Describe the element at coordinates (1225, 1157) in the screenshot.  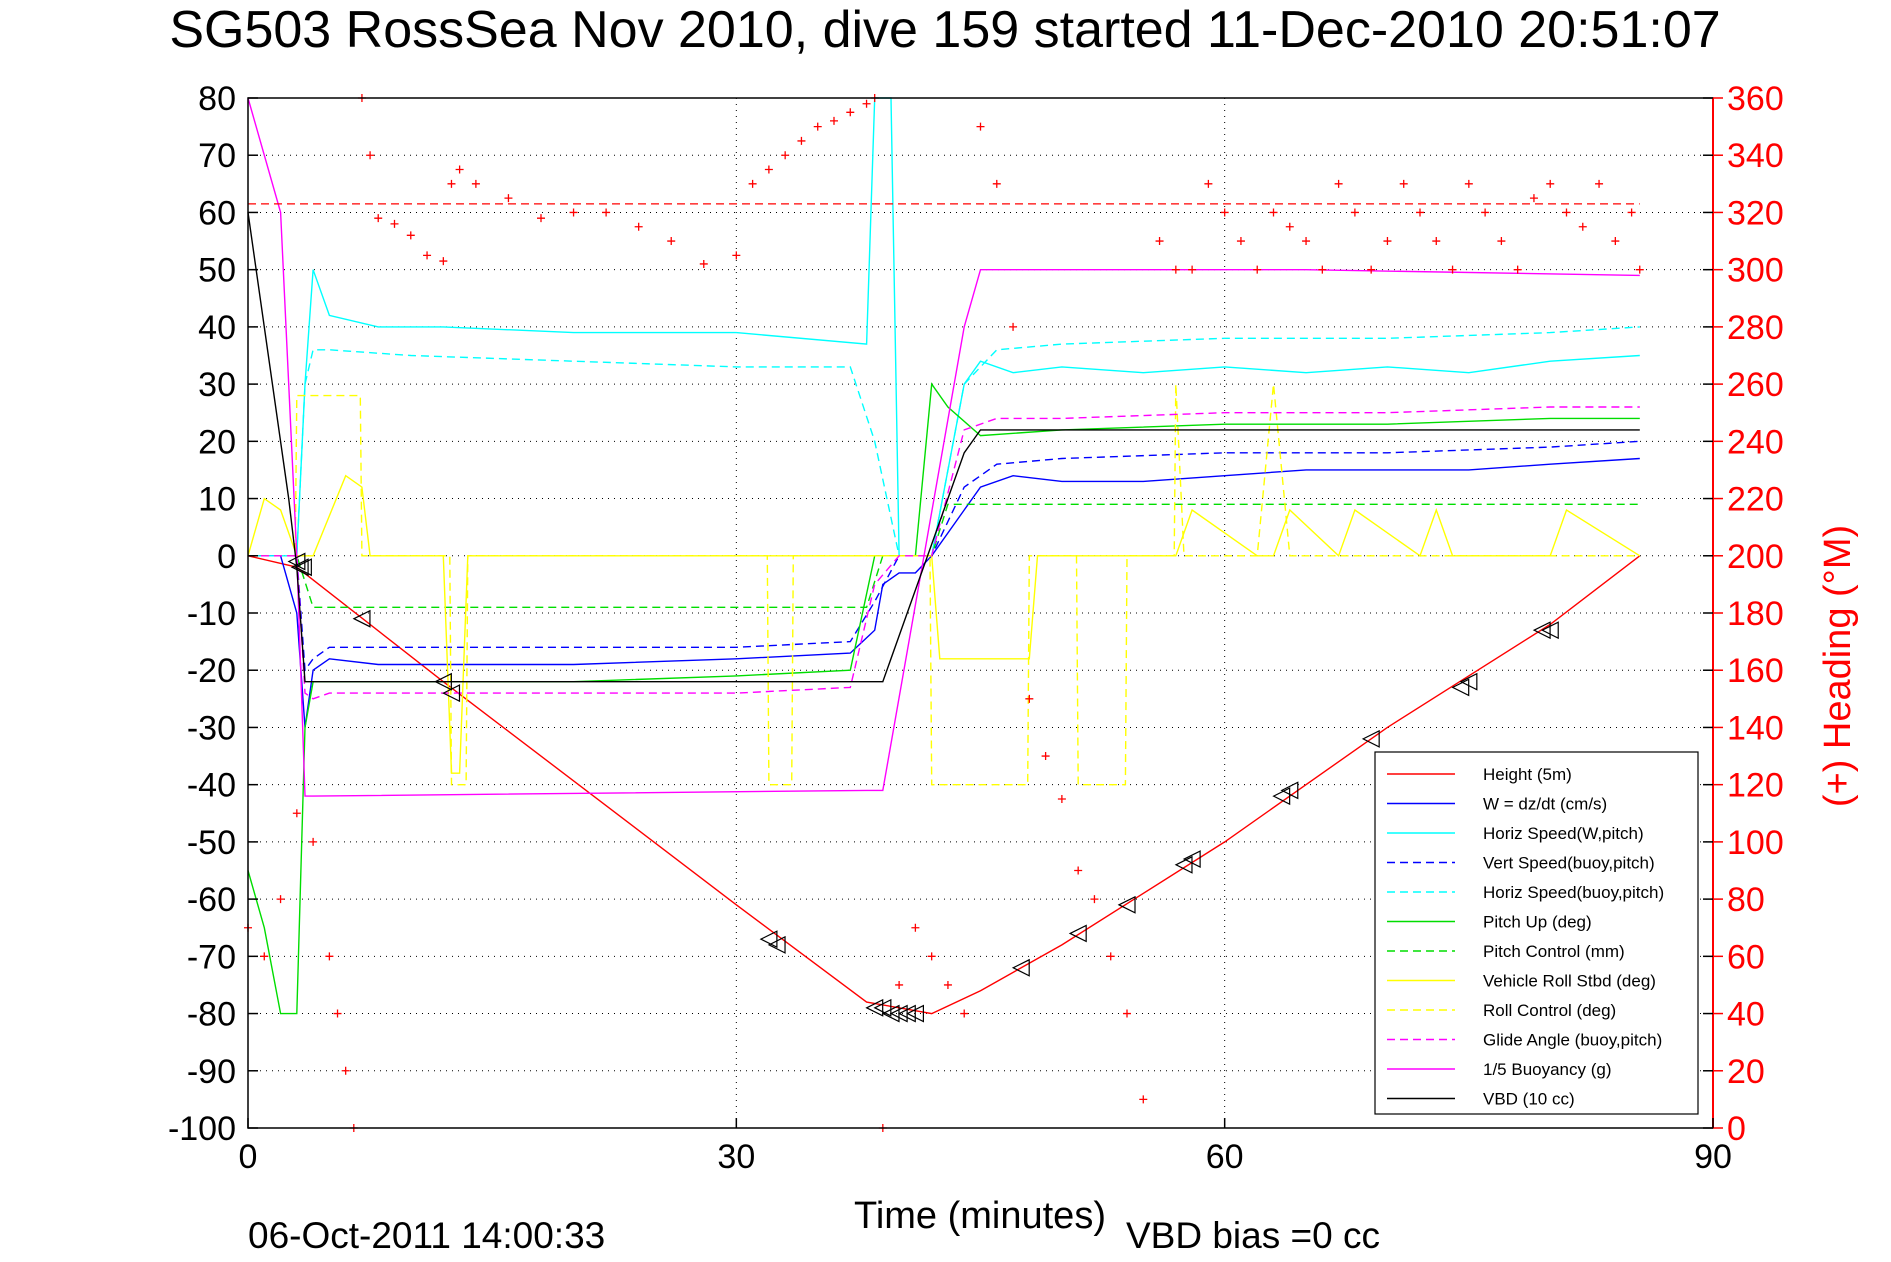
I see `x-tick-label: 60` at that location.